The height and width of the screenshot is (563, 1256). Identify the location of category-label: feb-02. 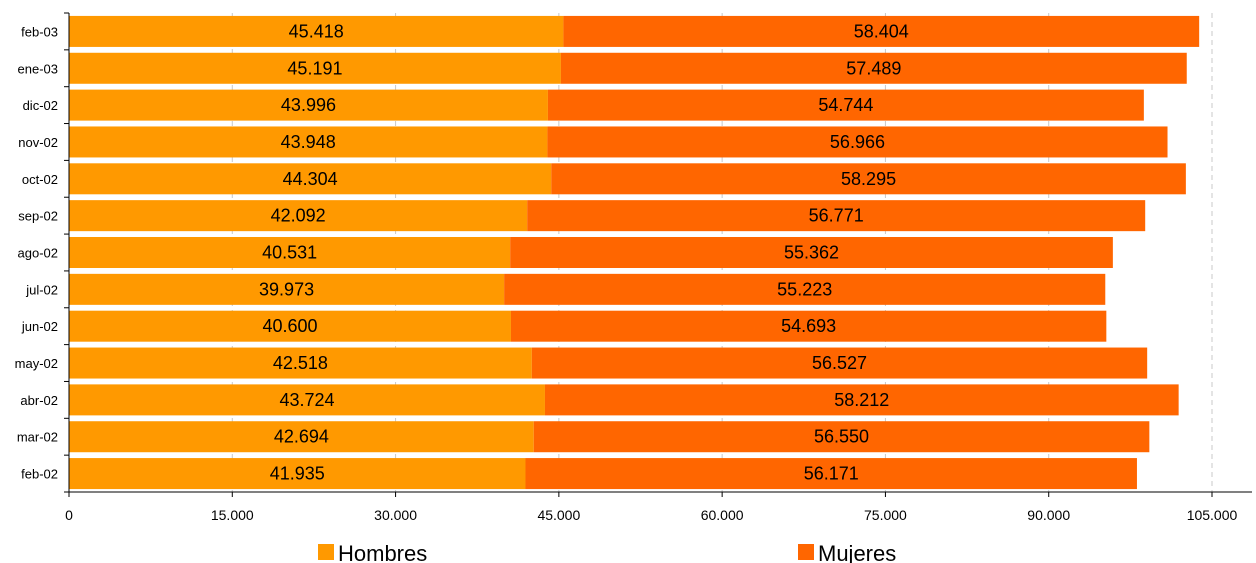
(39, 474).